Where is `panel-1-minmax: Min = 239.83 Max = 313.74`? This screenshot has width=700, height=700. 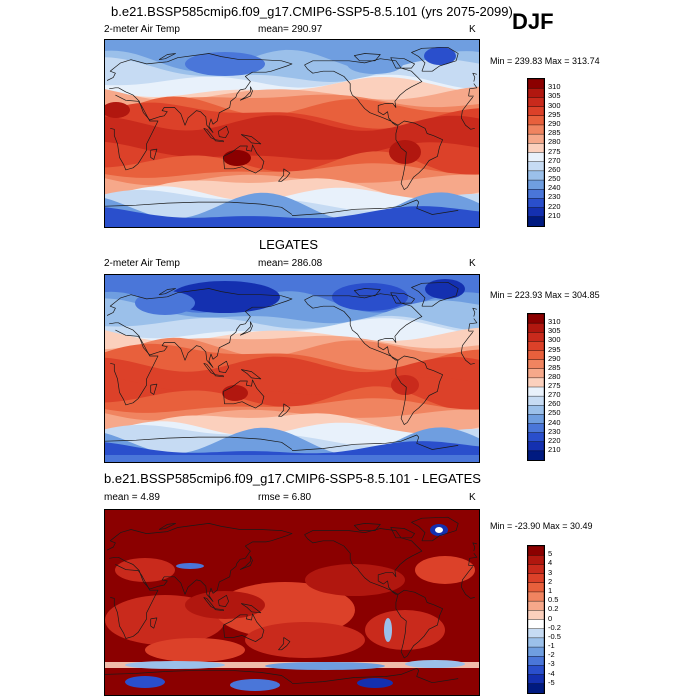
panel-1-minmax: Min = 239.83 Max = 313.74 is located at coordinates (545, 61).